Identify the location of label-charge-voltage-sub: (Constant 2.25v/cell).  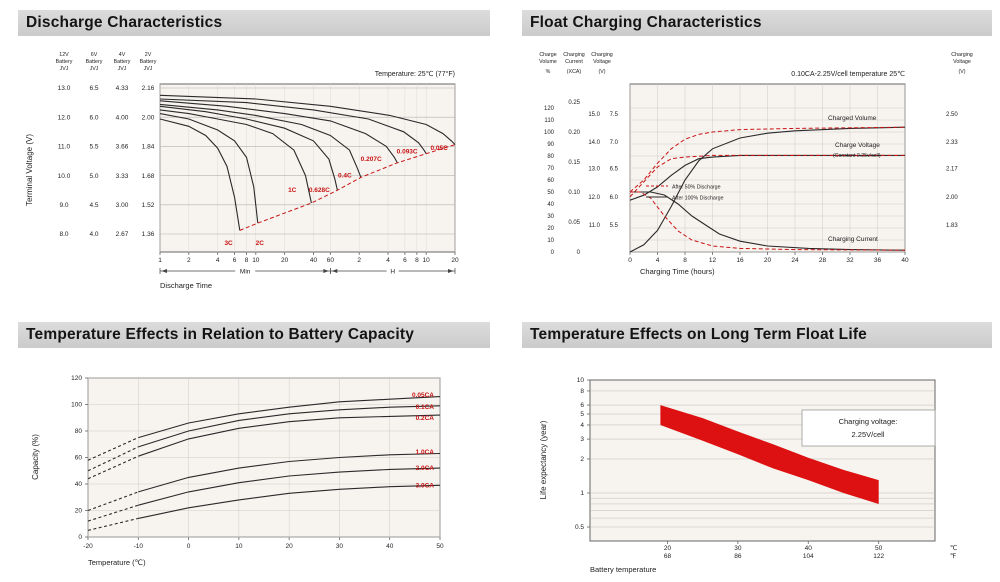
(857, 156).